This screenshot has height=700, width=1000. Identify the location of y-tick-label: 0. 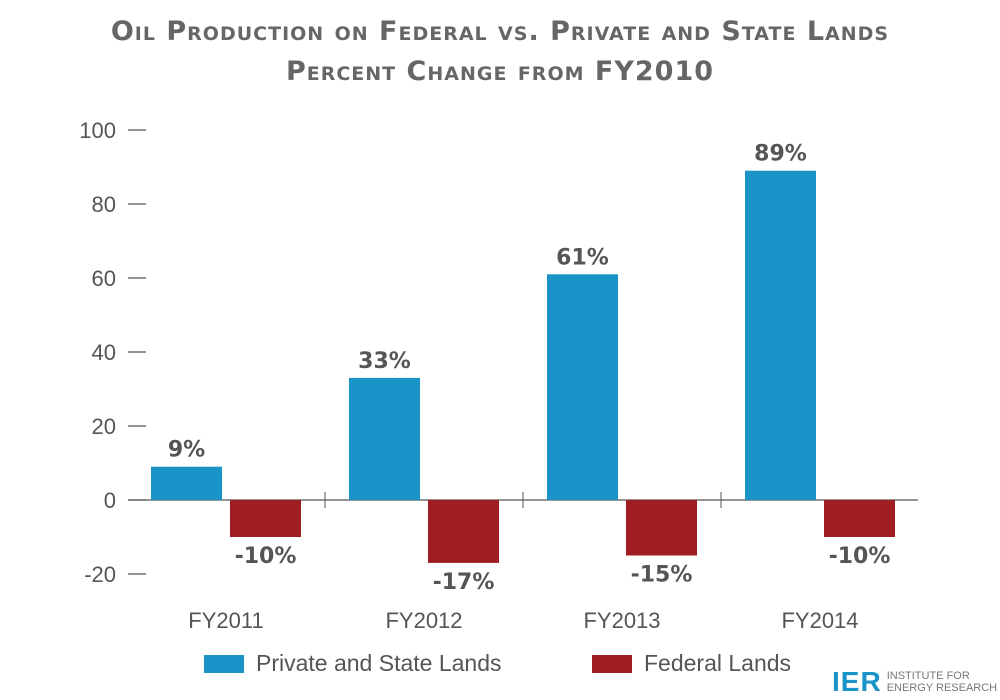
(110, 500).